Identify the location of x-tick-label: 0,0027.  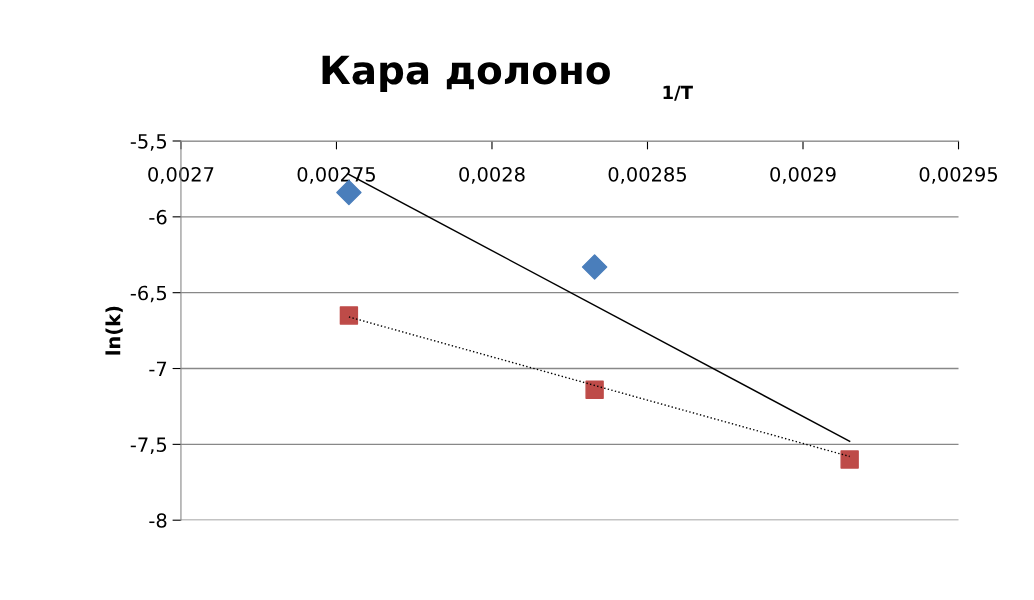
(181, 175).